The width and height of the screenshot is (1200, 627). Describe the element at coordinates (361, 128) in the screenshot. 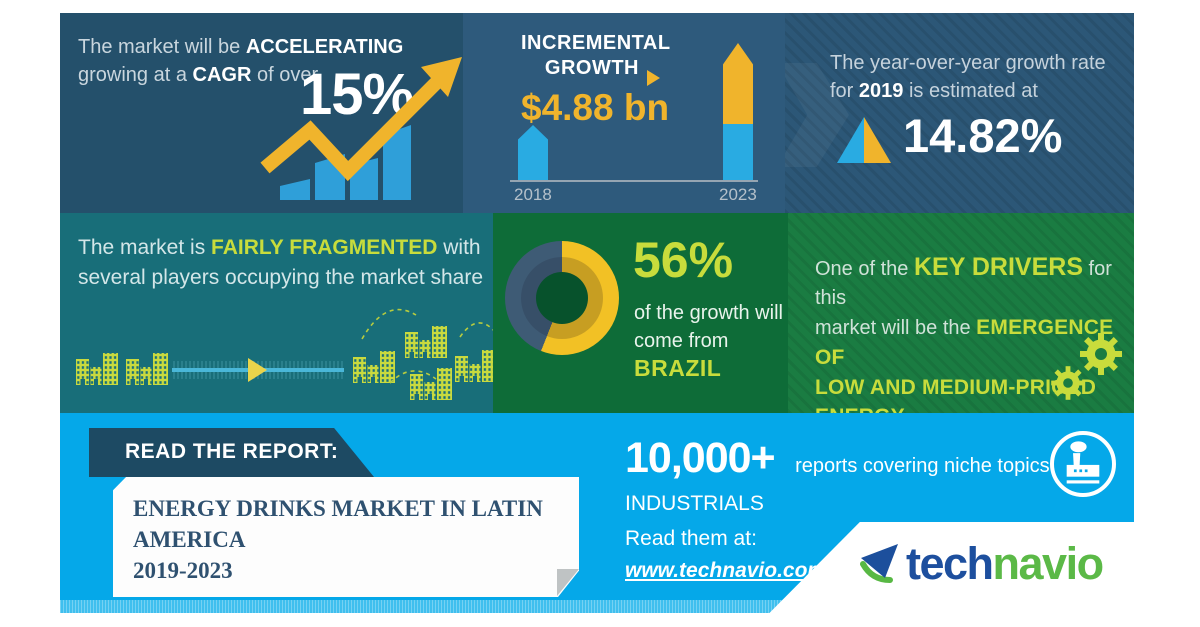

I see `growth-arrow-icon` at that location.